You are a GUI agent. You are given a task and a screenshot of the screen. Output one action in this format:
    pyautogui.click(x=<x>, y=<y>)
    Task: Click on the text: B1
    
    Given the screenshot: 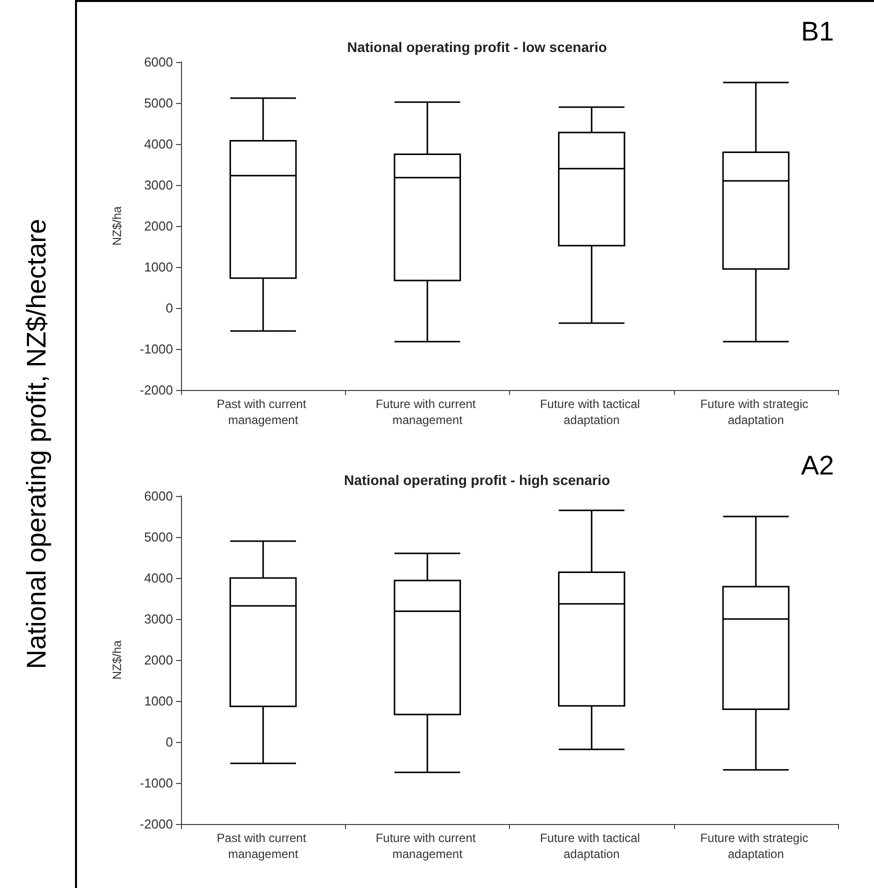 What is the action you would take?
    pyautogui.click(x=817, y=31)
    